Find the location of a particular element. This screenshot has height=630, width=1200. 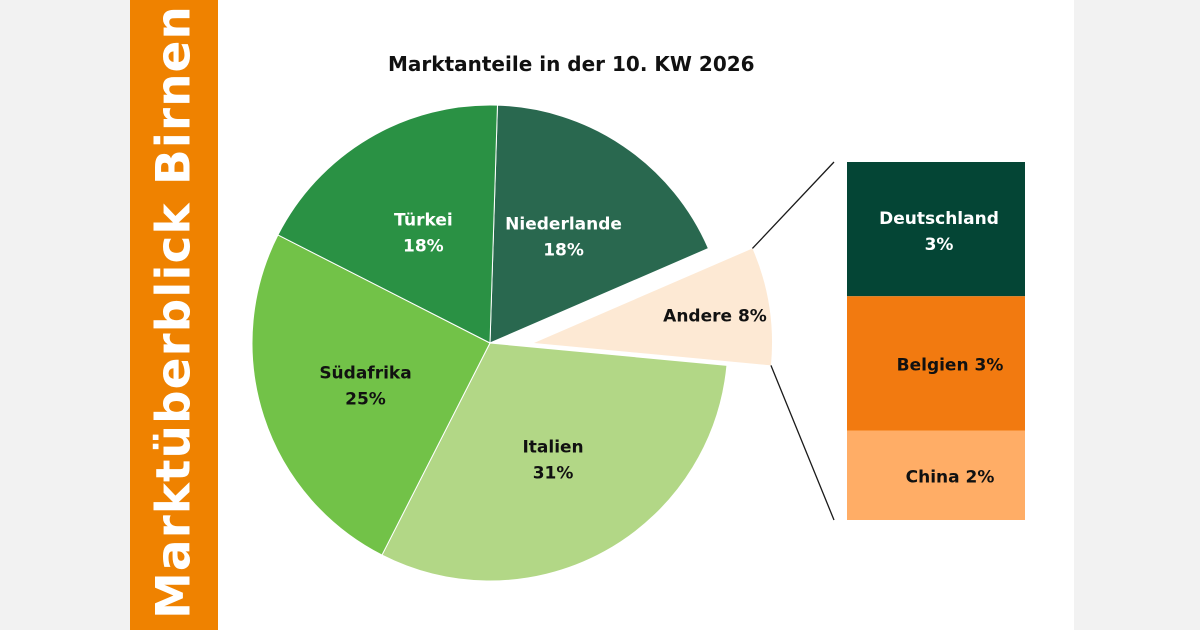

side-banner: Marktüberblick Birnen is located at coordinates (174, 315).